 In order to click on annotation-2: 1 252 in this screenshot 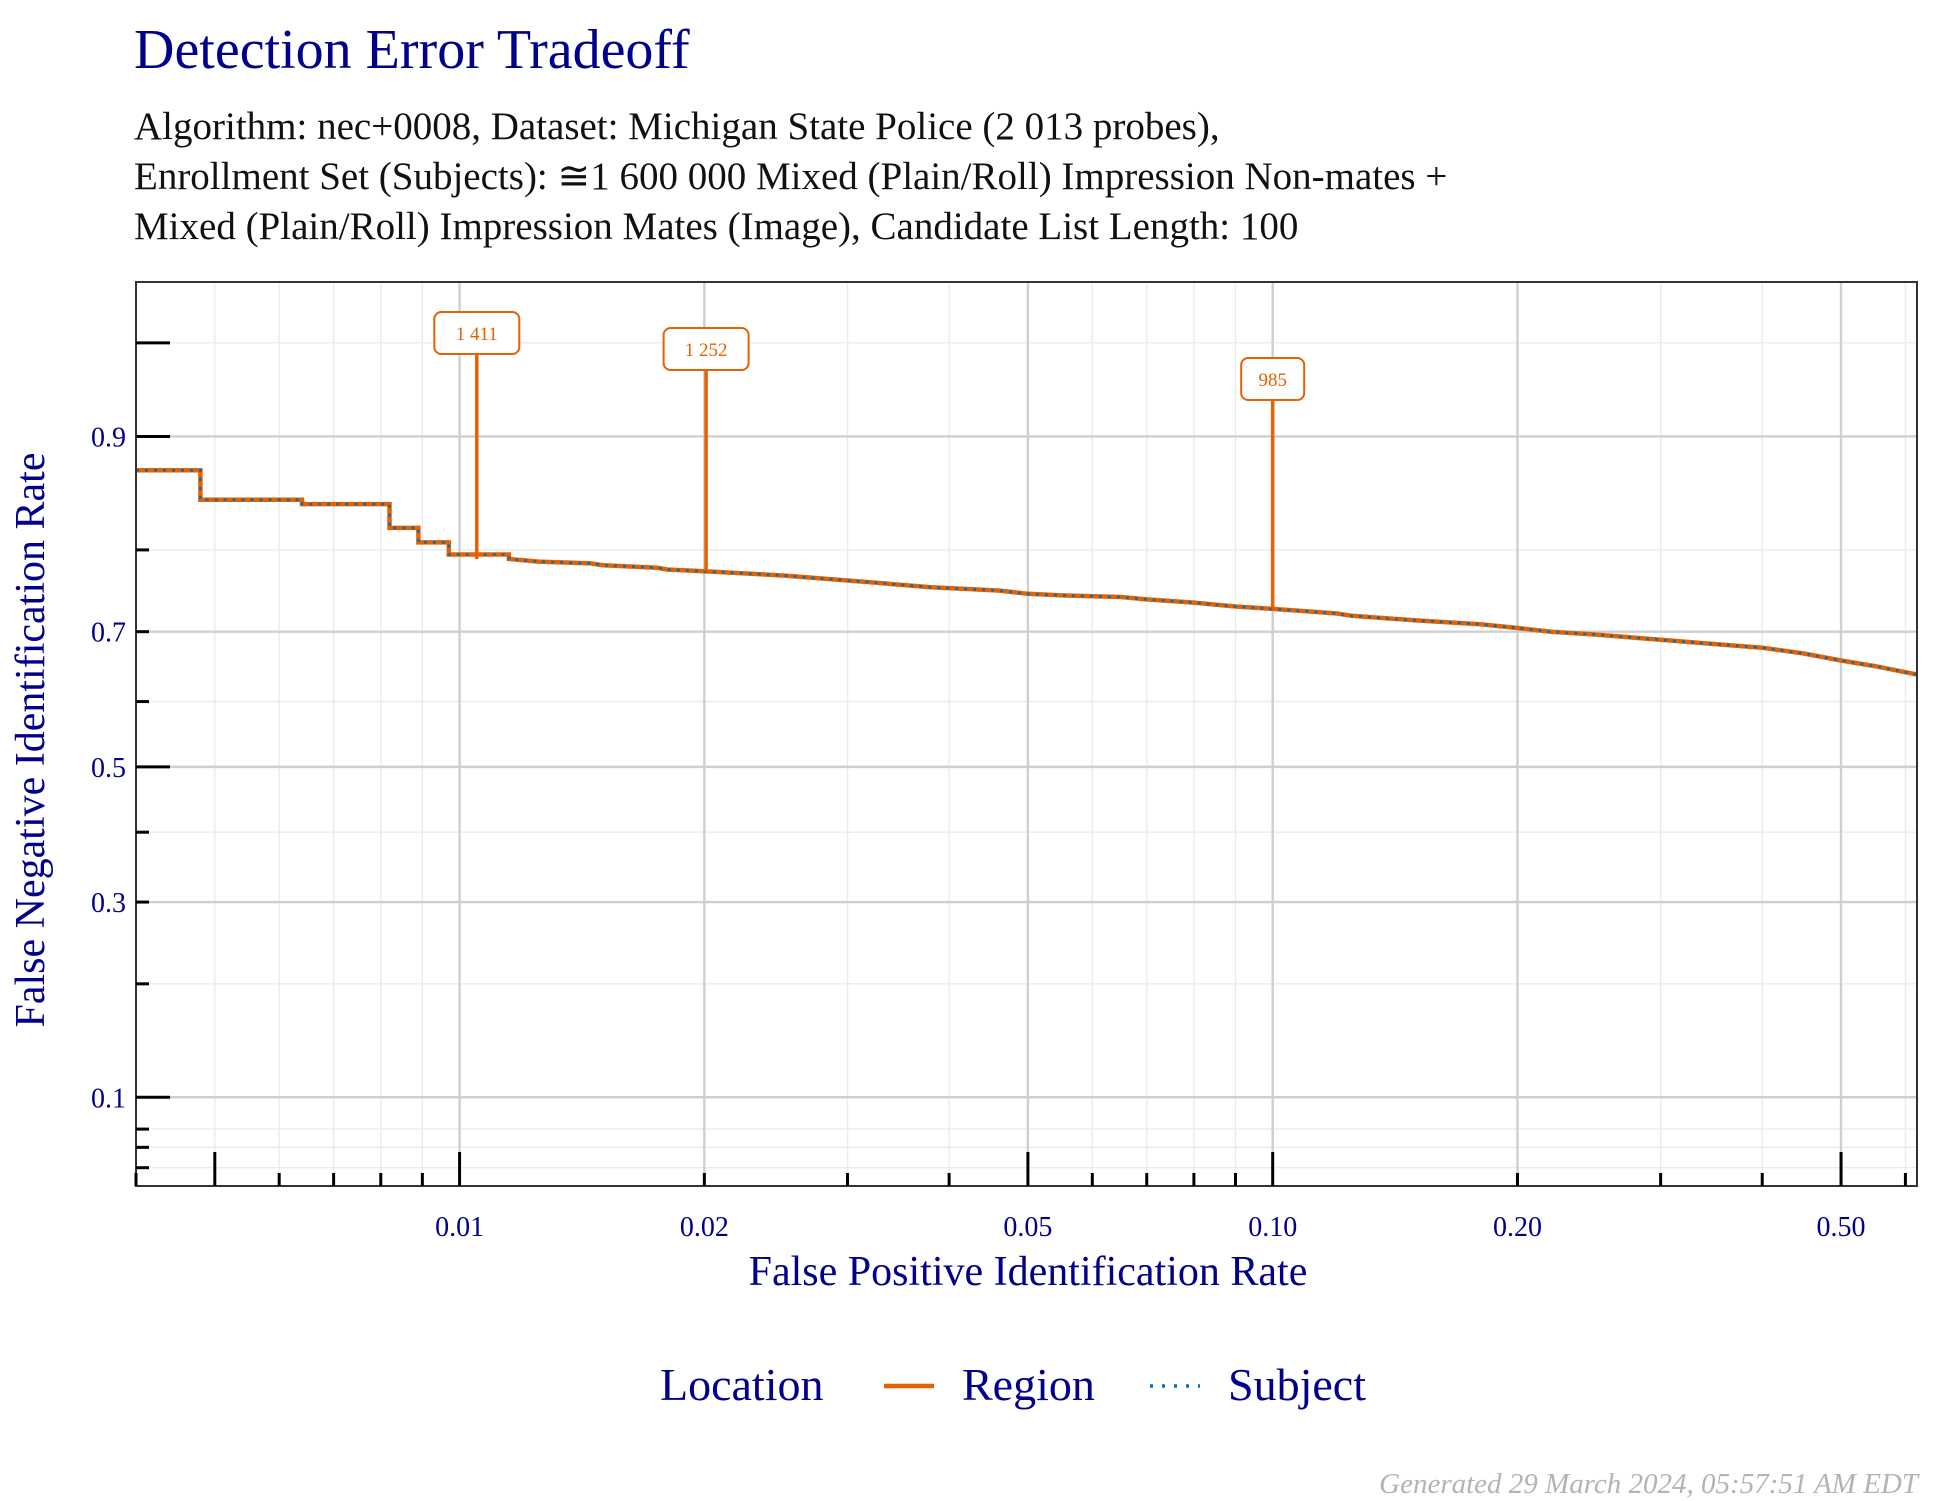, I will do `click(706, 449)`.